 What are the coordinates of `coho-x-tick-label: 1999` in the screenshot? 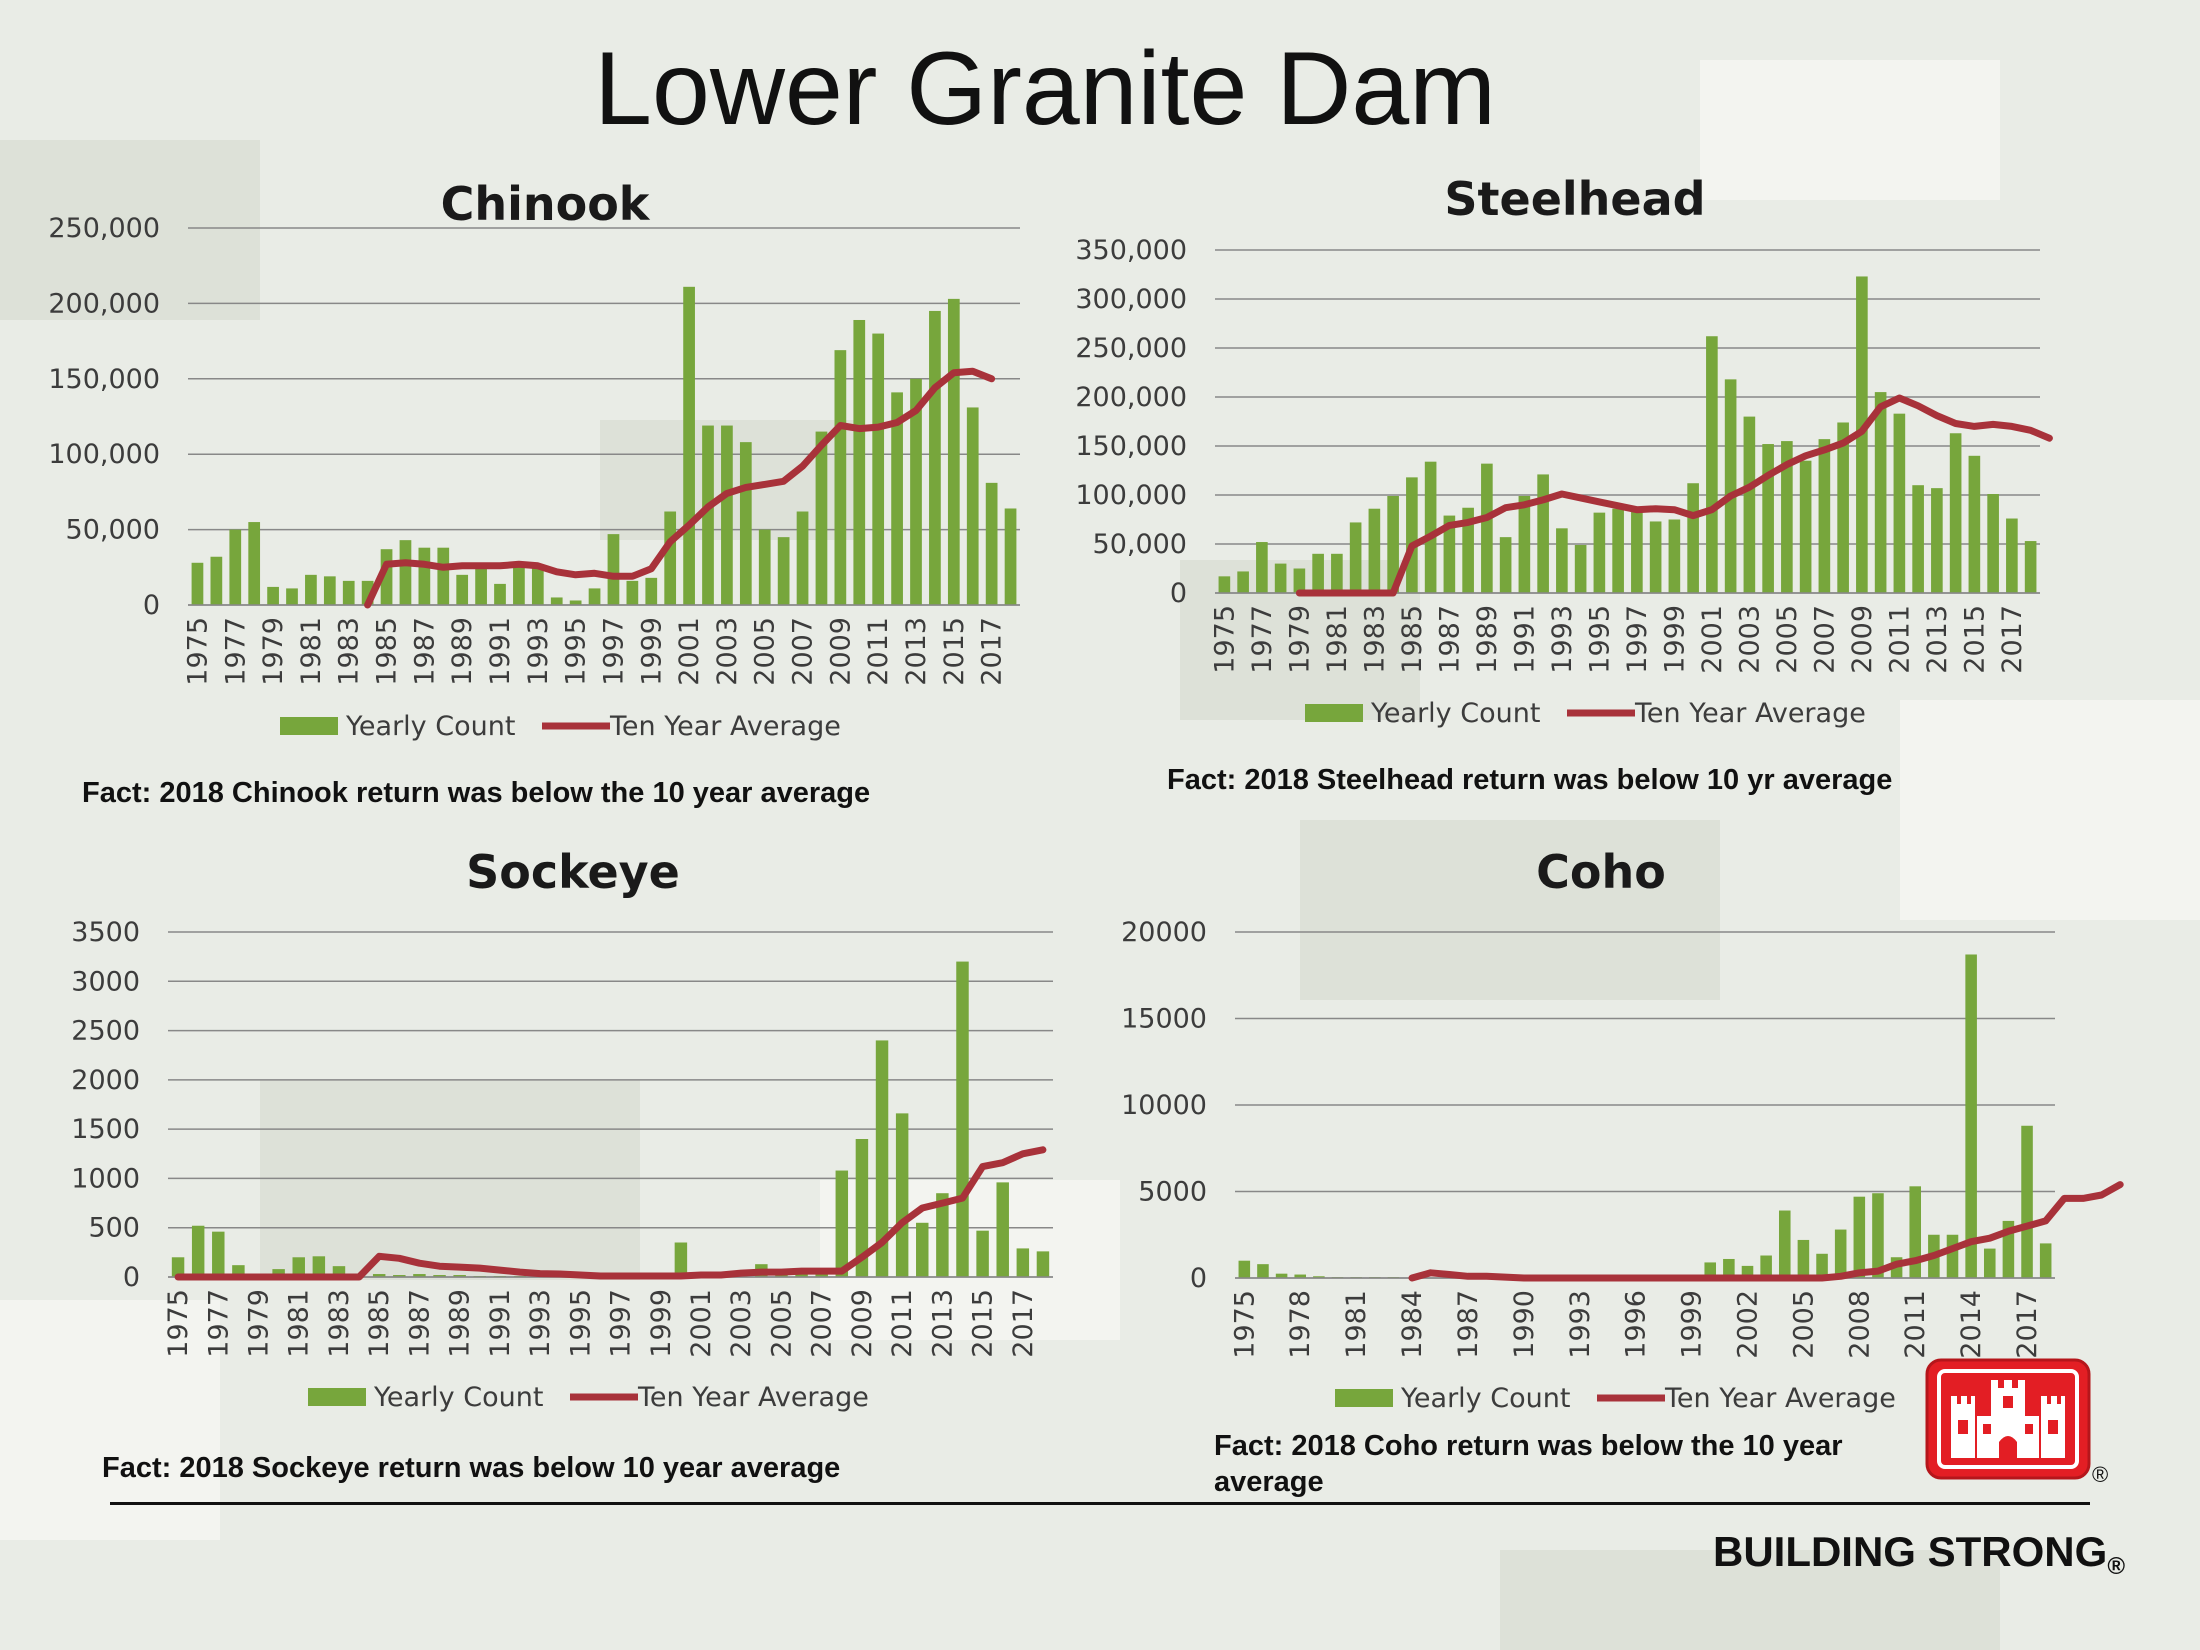 It's located at (1692, 1324).